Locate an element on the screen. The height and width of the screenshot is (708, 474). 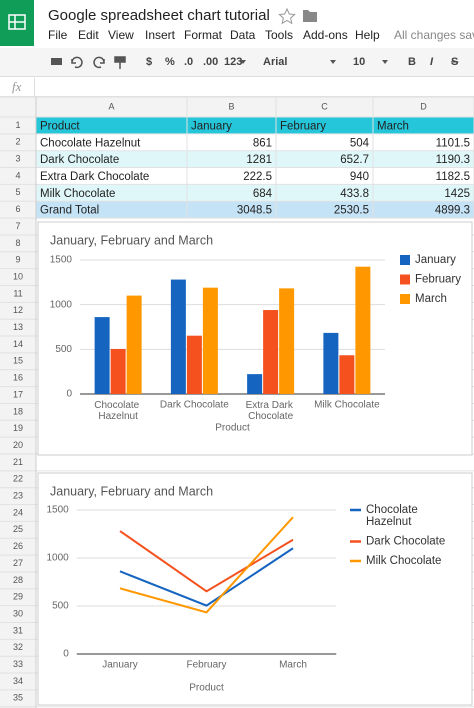
sheets-logo is located at coordinates (17, 23).